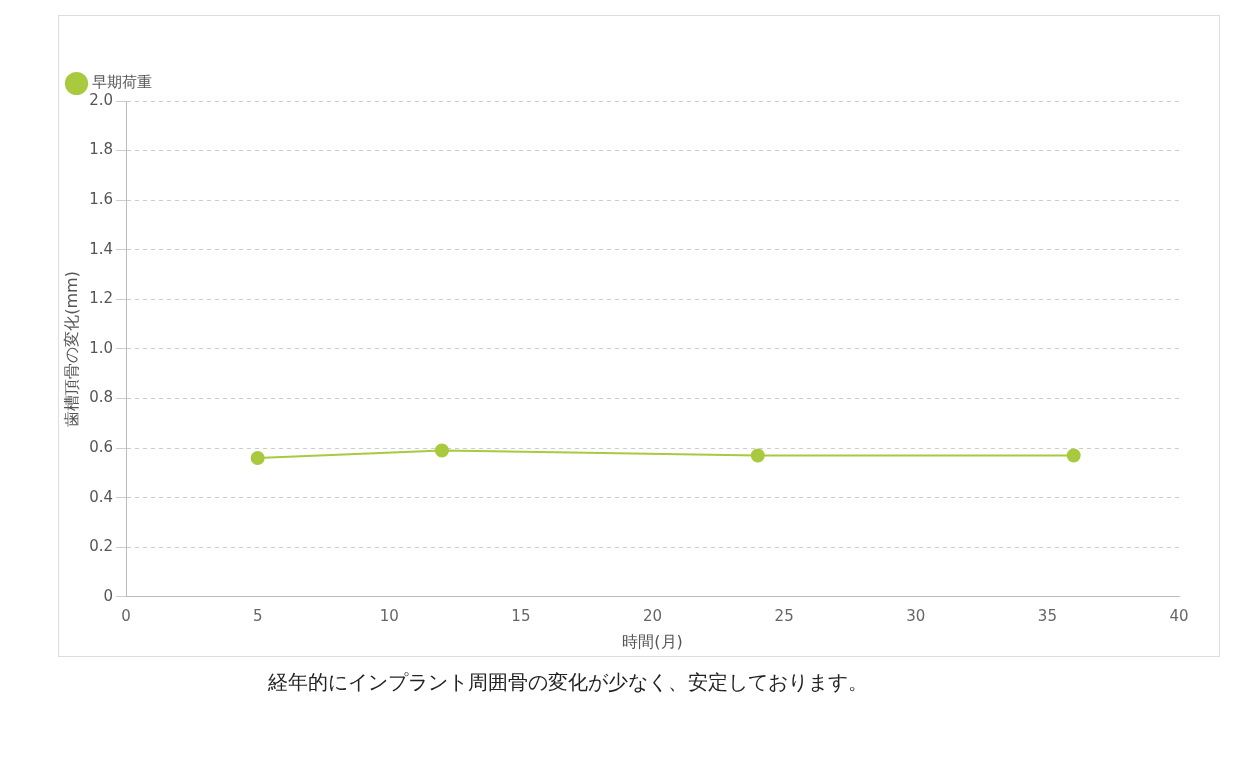 The height and width of the screenshot is (780, 1258). I want to click on y-tick-label: 0.4, so click(101, 496).